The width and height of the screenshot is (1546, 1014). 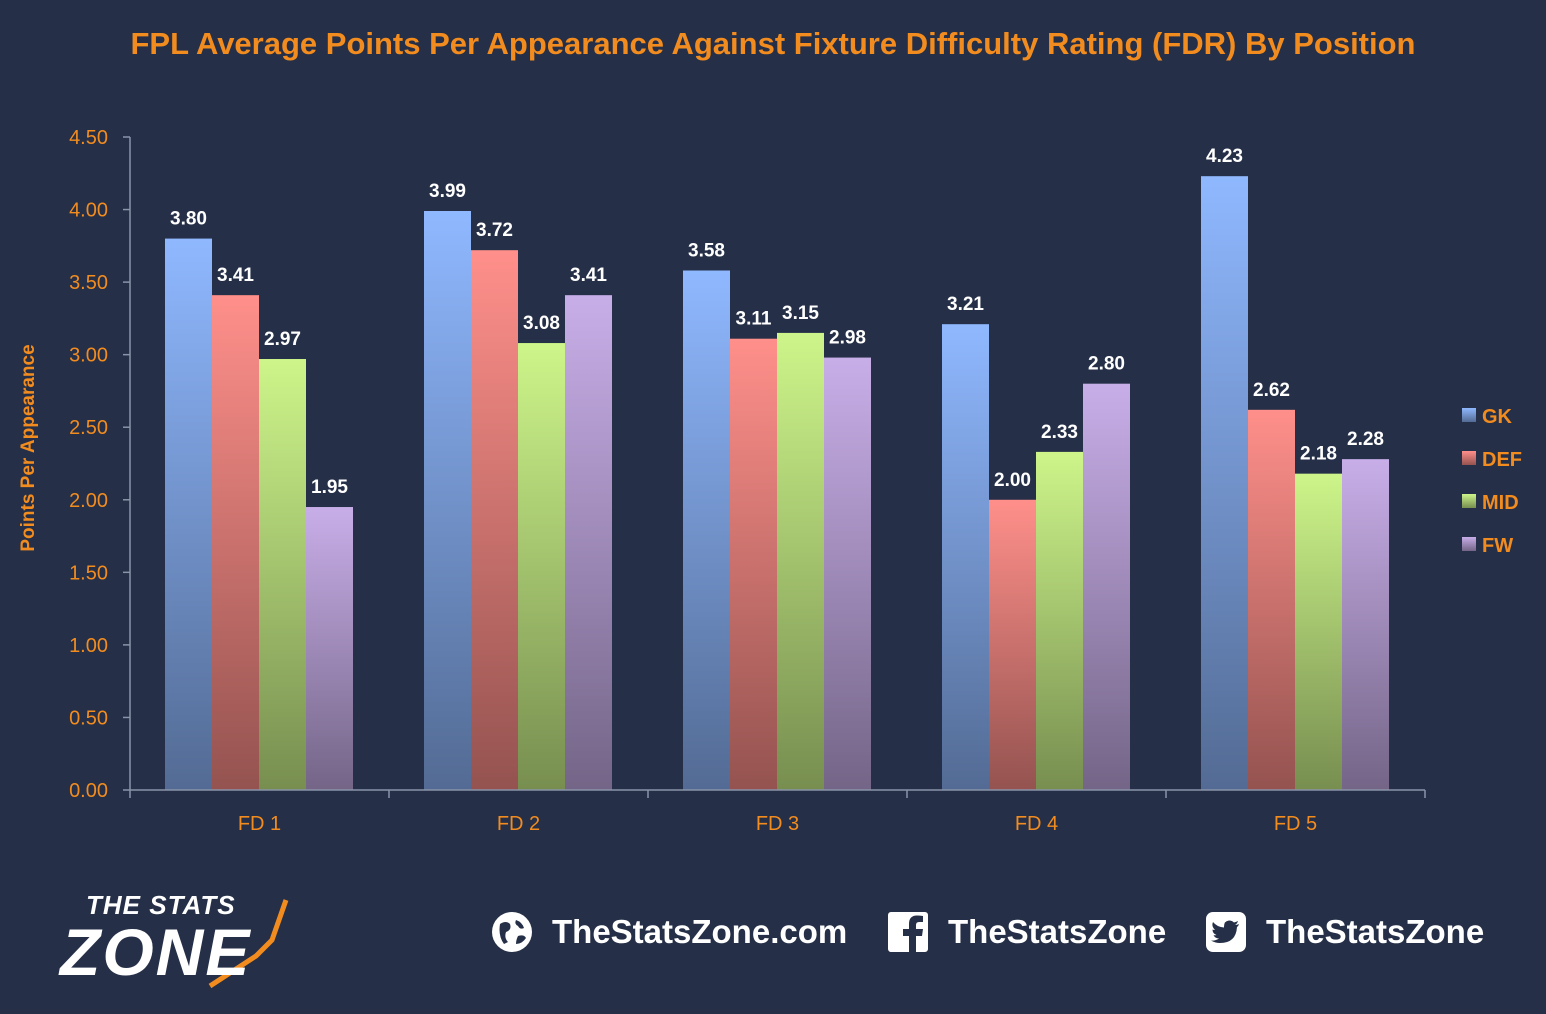 What do you see at coordinates (329, 487) in the screenshot?
I see `data-label-fw-1: 1.95` at bounding box center [329, 487].